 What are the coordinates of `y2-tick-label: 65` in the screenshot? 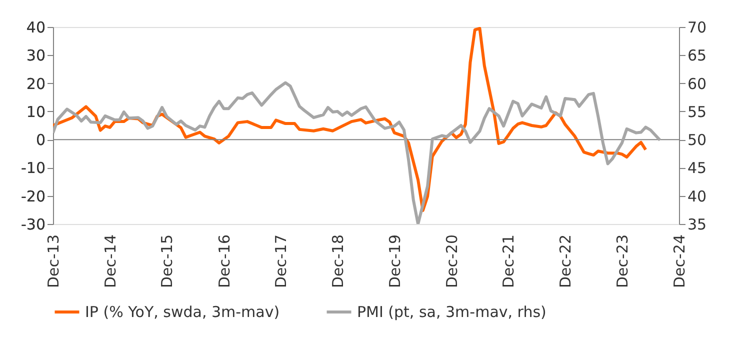 It's located at (697, 55).